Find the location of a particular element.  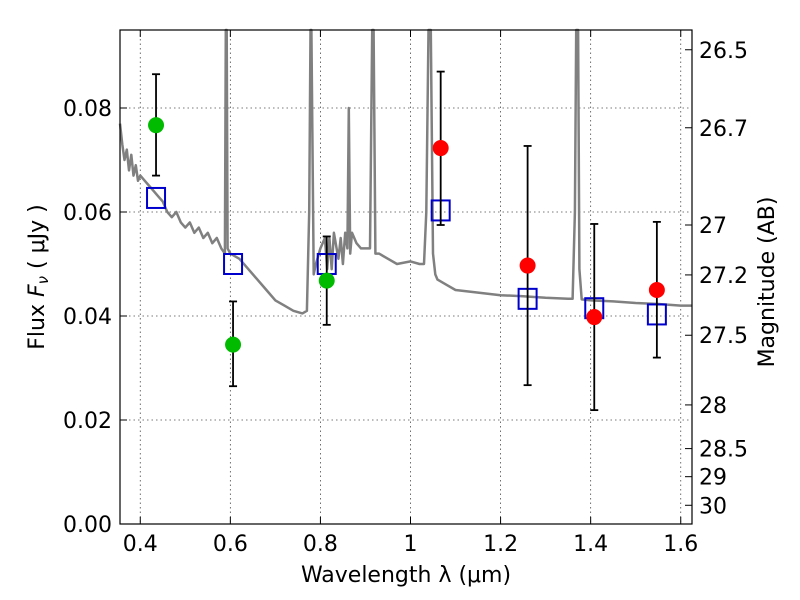

y-tick-label: 0.02 is located at coordinates (87, 421).